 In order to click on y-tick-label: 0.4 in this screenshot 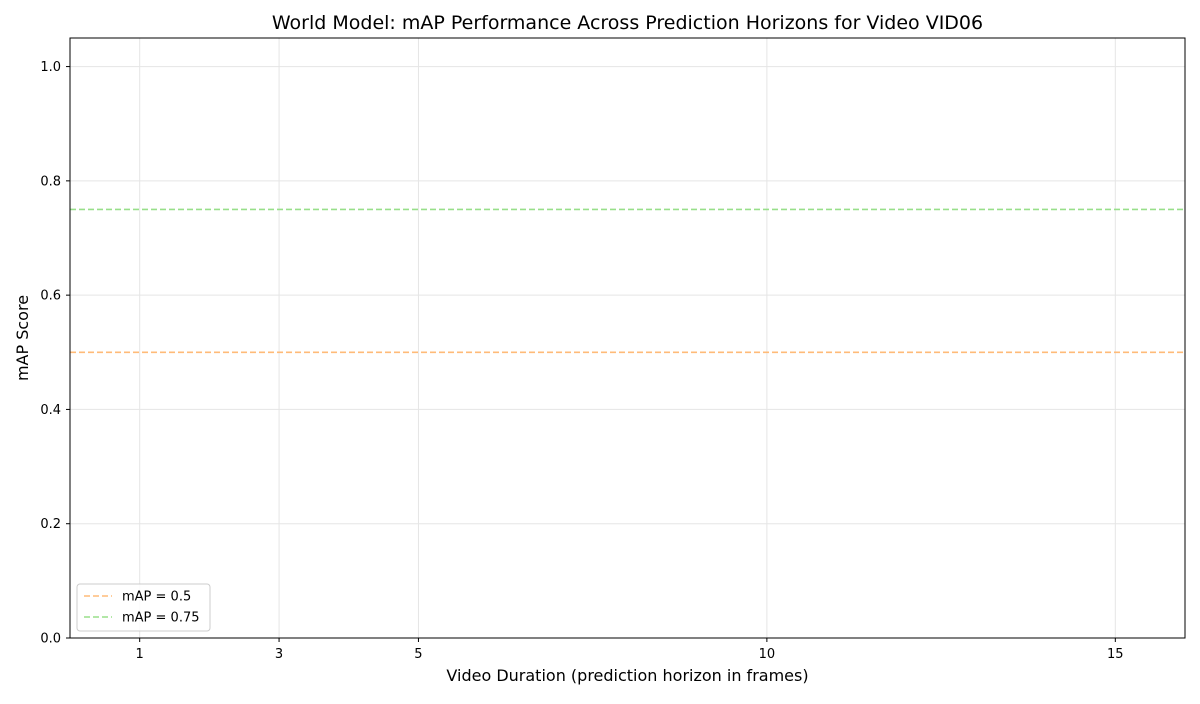, I will do `click(50, 410)`.